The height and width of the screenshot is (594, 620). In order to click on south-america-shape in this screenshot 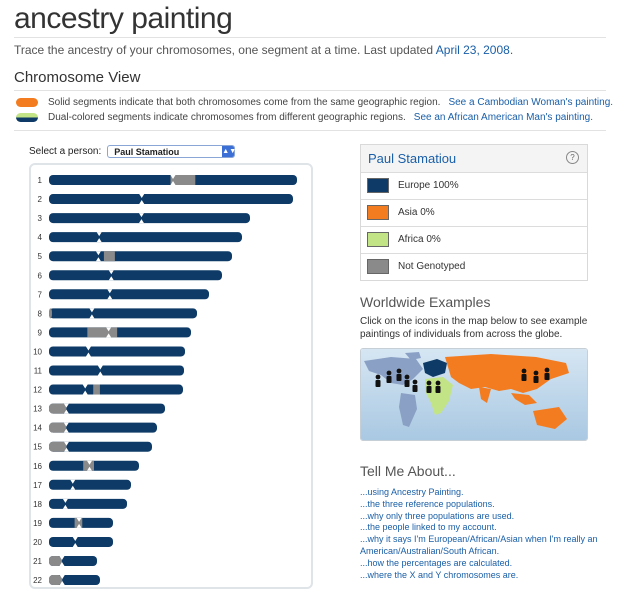, I will do `click(408, 410)`.